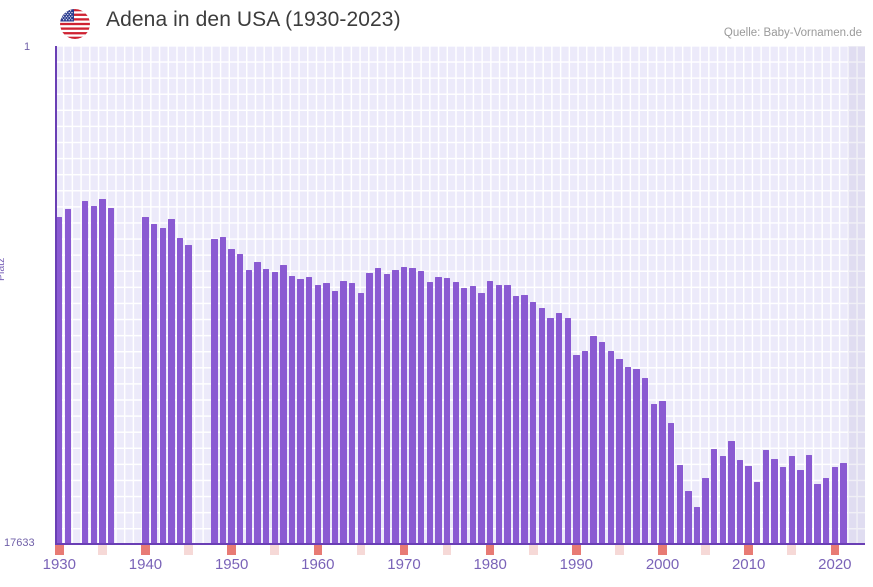  Describe the element at coordinates (231, 550) in the screenshot. I see `x-axis-tick-1950` at that location.